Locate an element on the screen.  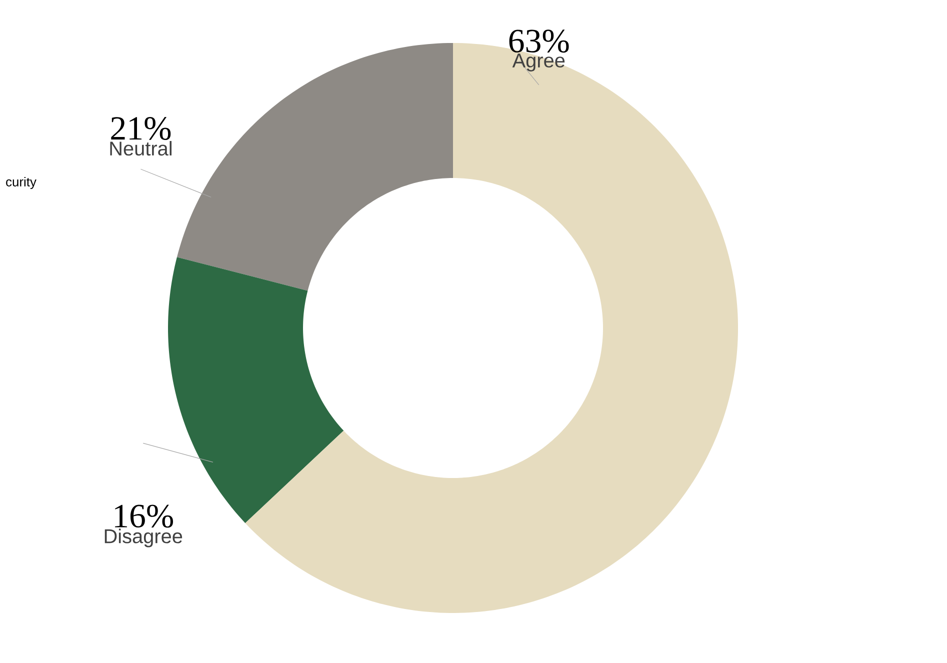
data-label: 21% is located at coordinates (141, 128).